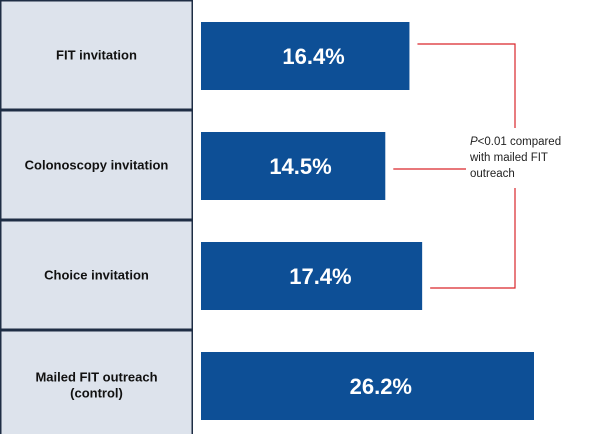  What do you see at coordinates (381, 386) in the screenshot?
I see `bar-value-label: 26.2%` at bounding box center [381, 386].